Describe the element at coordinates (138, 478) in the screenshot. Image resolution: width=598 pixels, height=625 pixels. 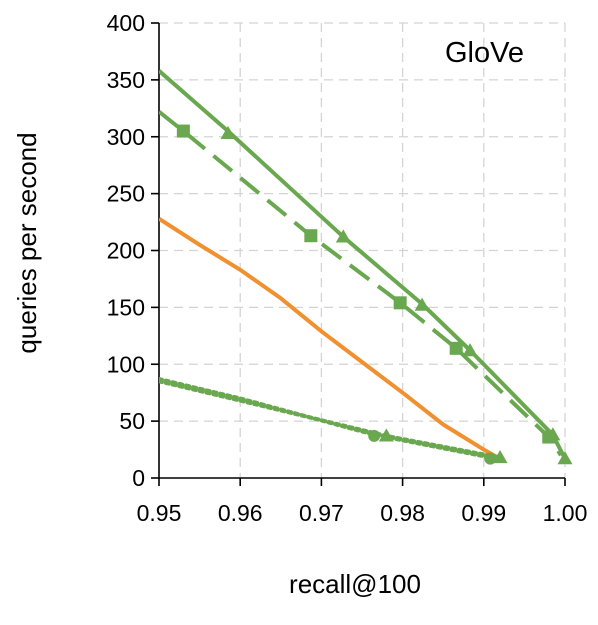
I see `y-tick-label: 0` at that location.